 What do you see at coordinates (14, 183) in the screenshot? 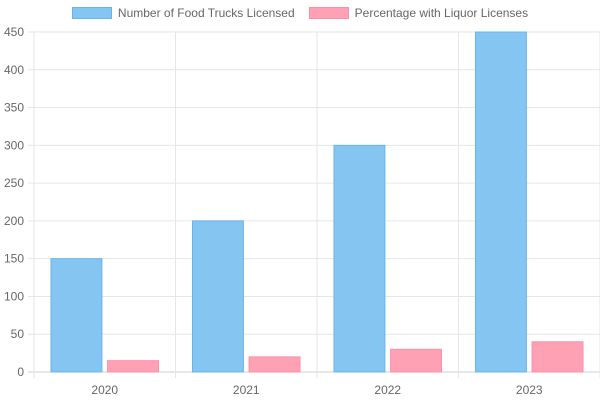
I see `y-tick-label: 250` at bounding box center [14, 183].